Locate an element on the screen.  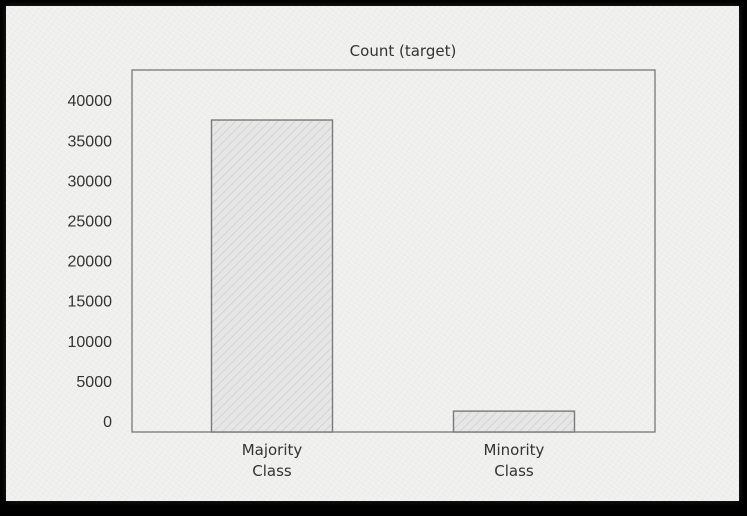
bar-majority-class is located at coordinates (272, 276).